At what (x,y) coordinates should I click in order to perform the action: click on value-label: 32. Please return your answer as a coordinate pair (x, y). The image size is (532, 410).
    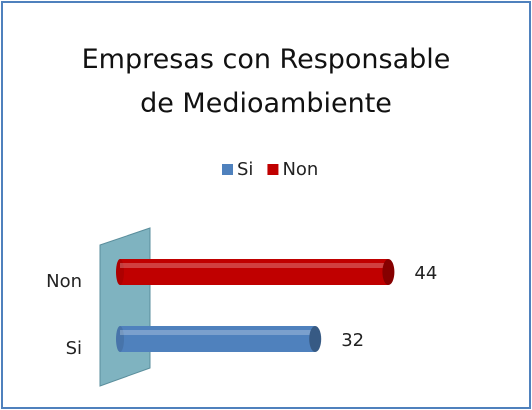
    Looking at the image, I should click on (352, 340).